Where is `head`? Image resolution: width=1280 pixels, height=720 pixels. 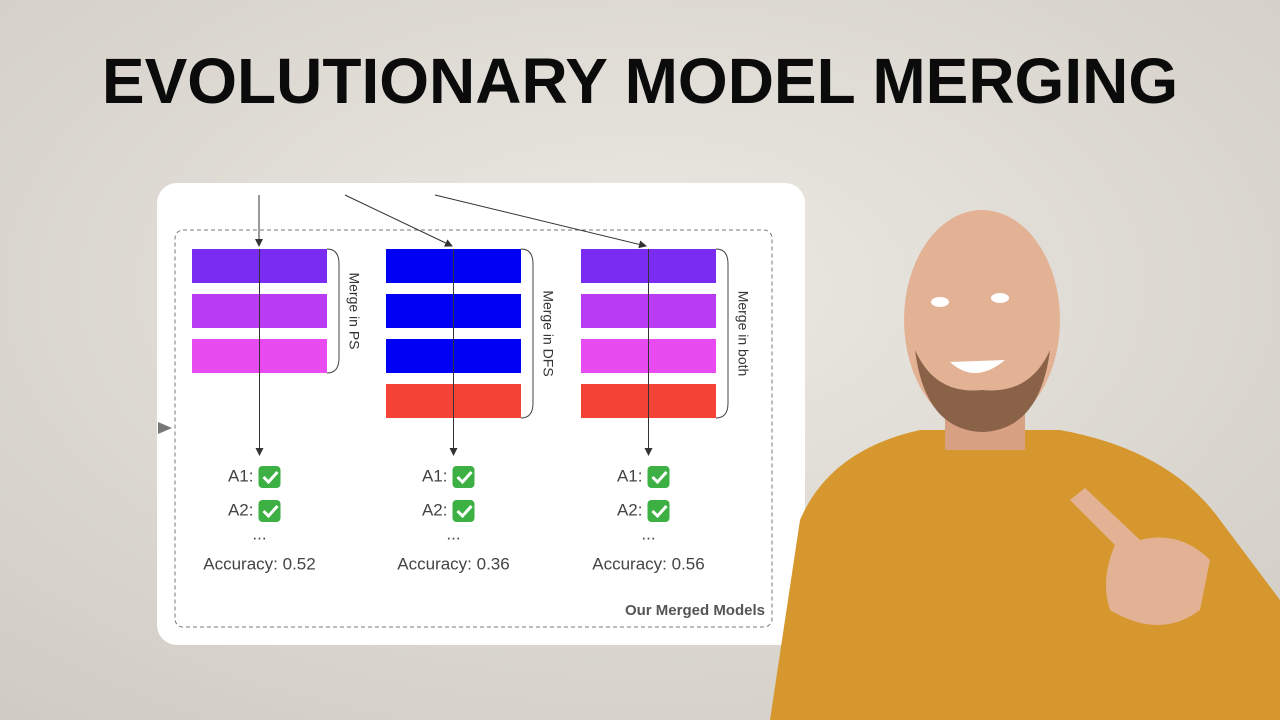
head is located at coordinates (982, 320).